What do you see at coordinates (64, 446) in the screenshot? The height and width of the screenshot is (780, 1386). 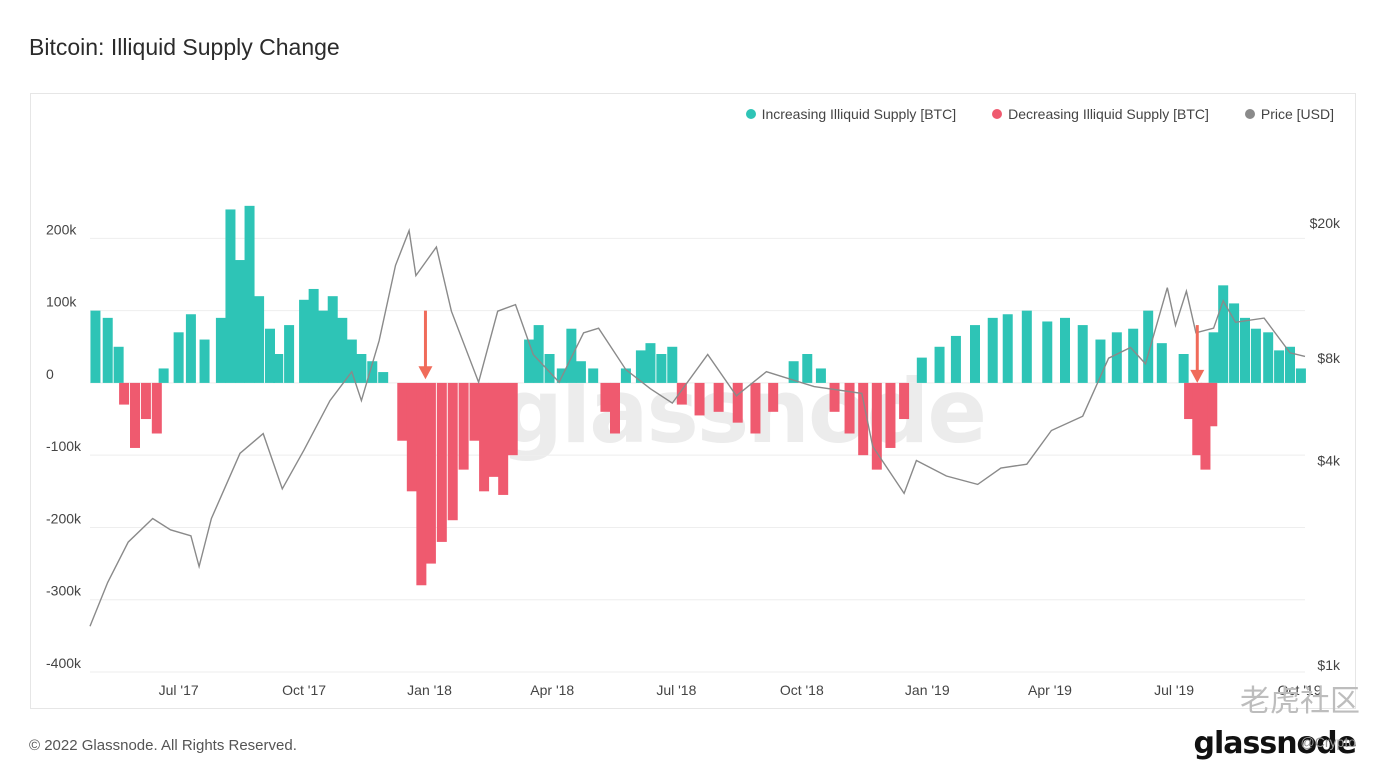 I see `y-left-tick-label: -100k` at bounding box center [64, 446].